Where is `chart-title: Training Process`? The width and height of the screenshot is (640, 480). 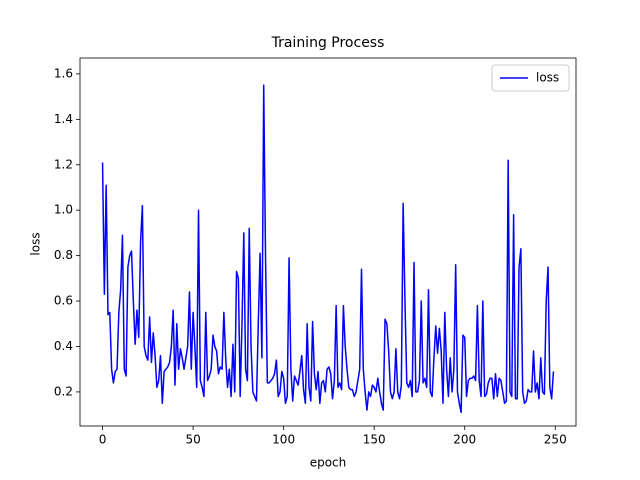
chart-title: Training Process is located at coordinates (328, 43).